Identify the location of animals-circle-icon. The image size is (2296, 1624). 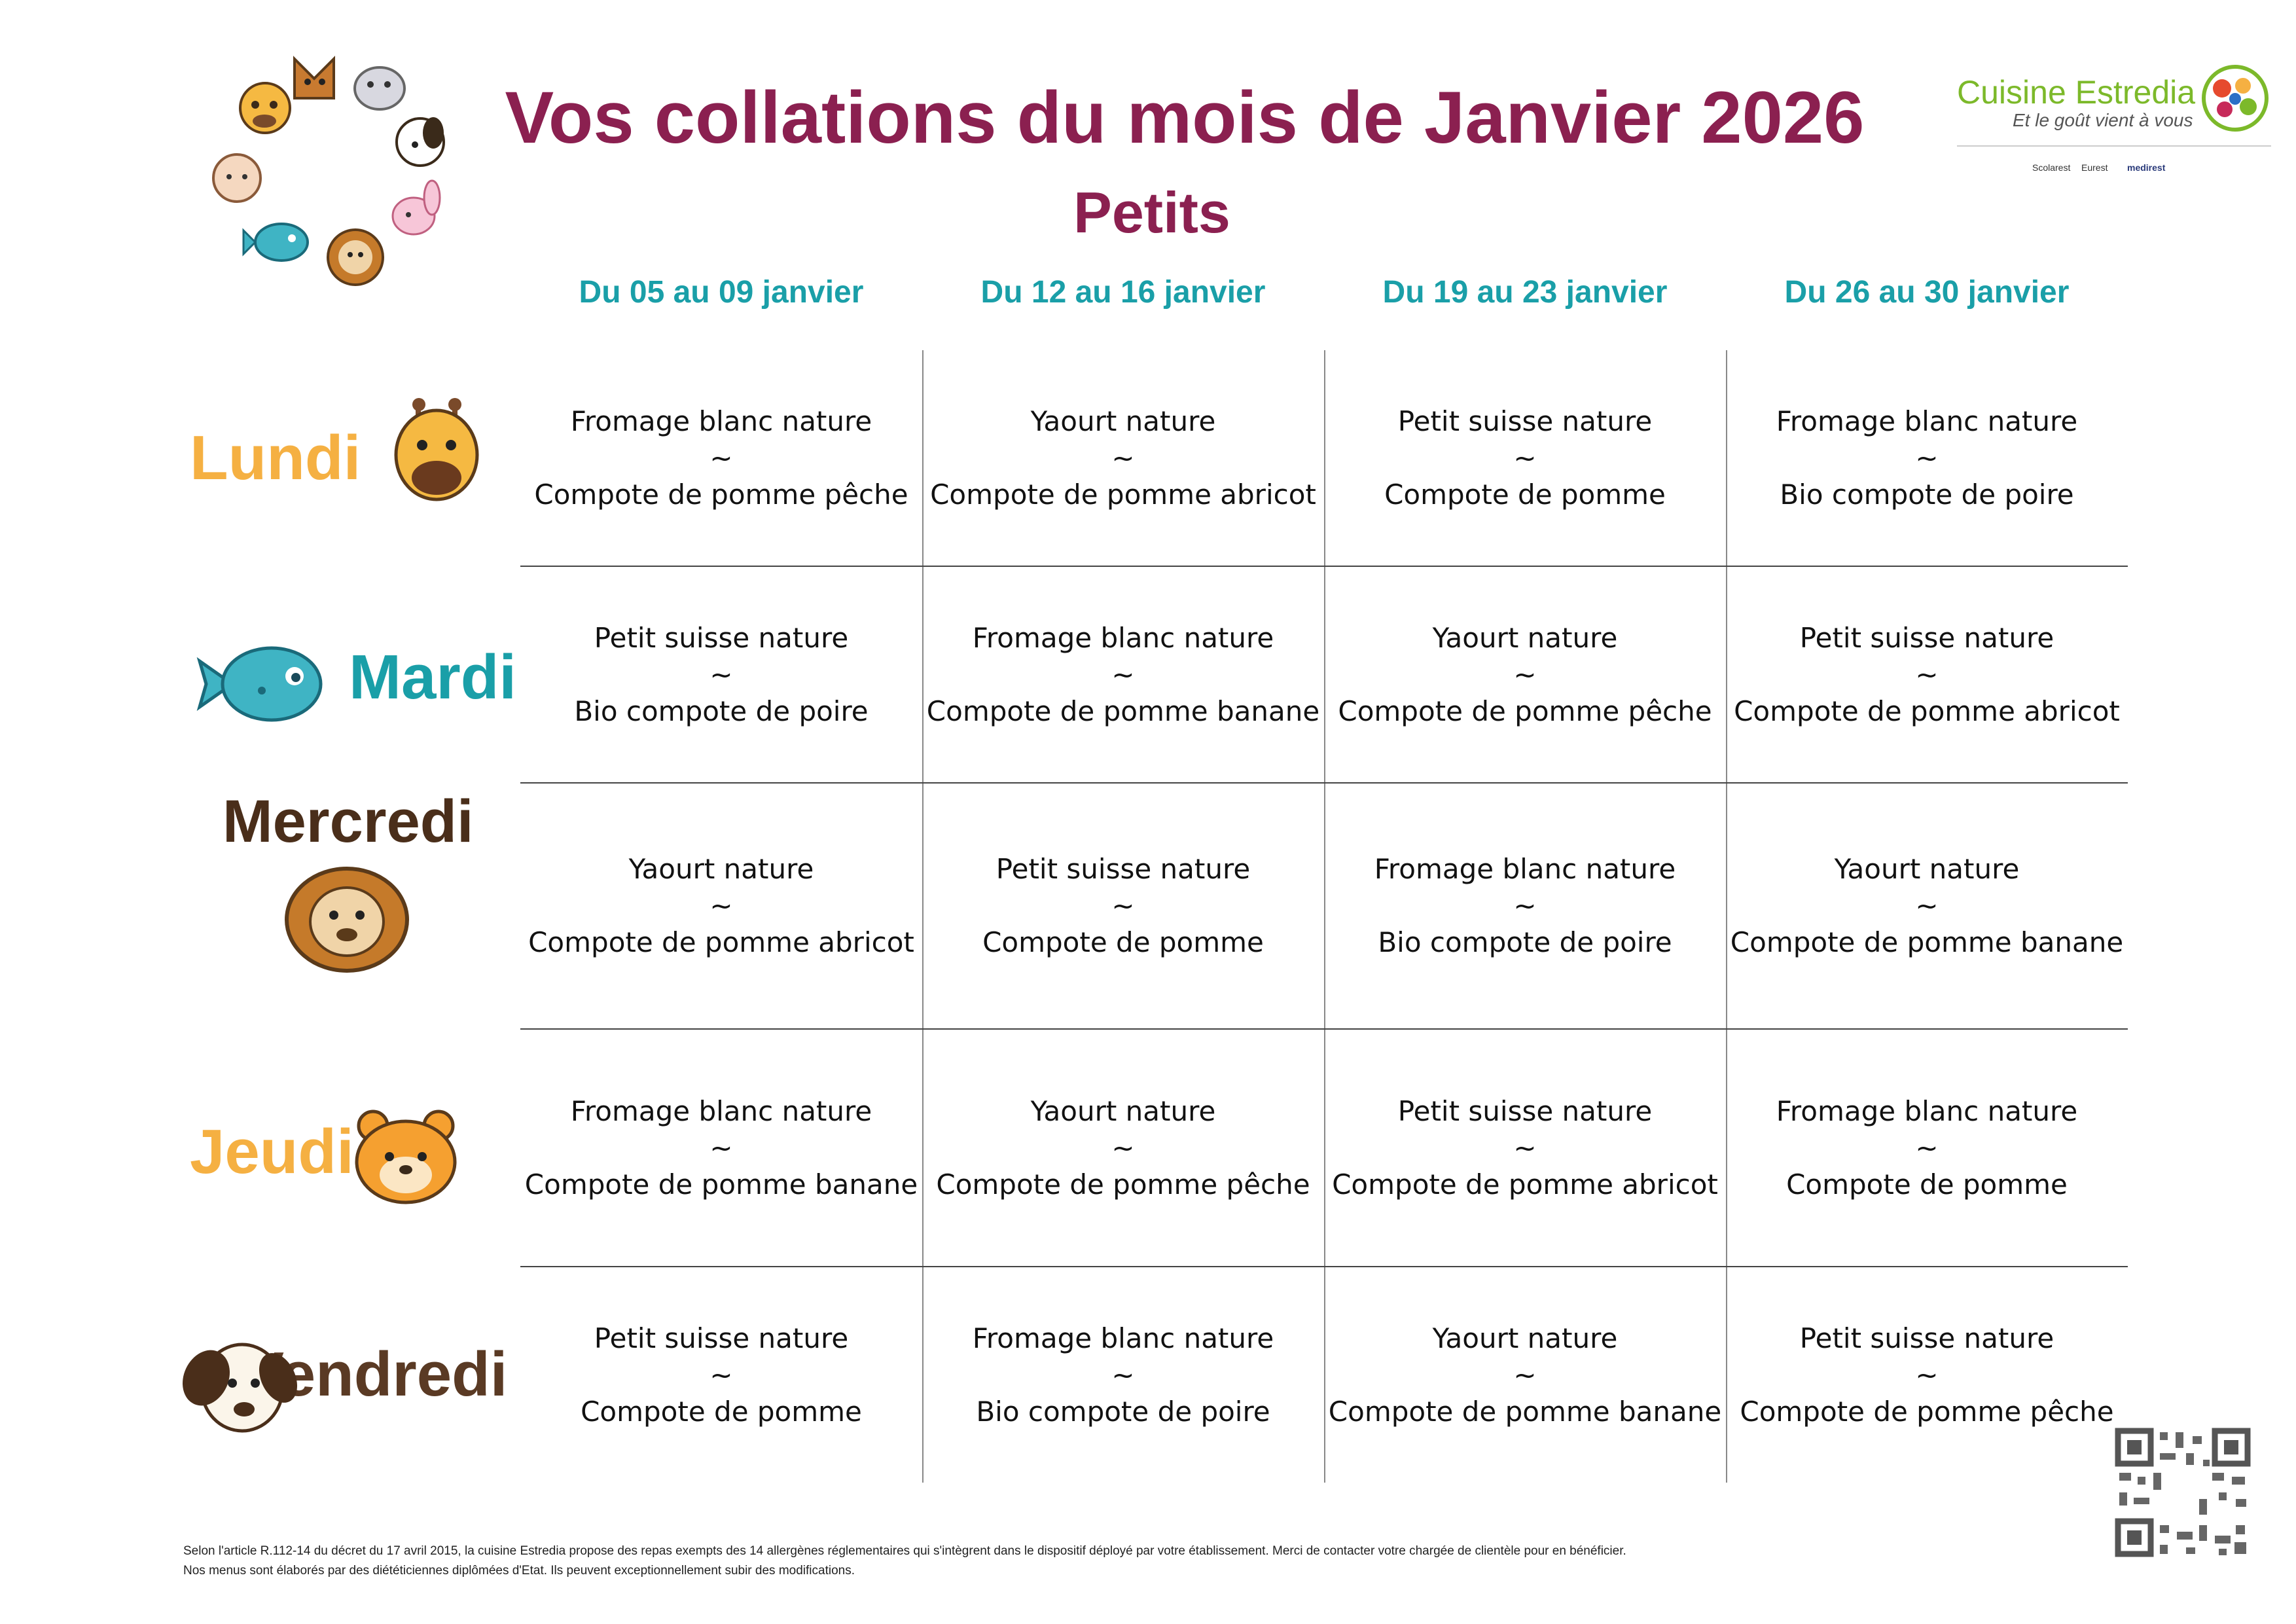
(328, 171).